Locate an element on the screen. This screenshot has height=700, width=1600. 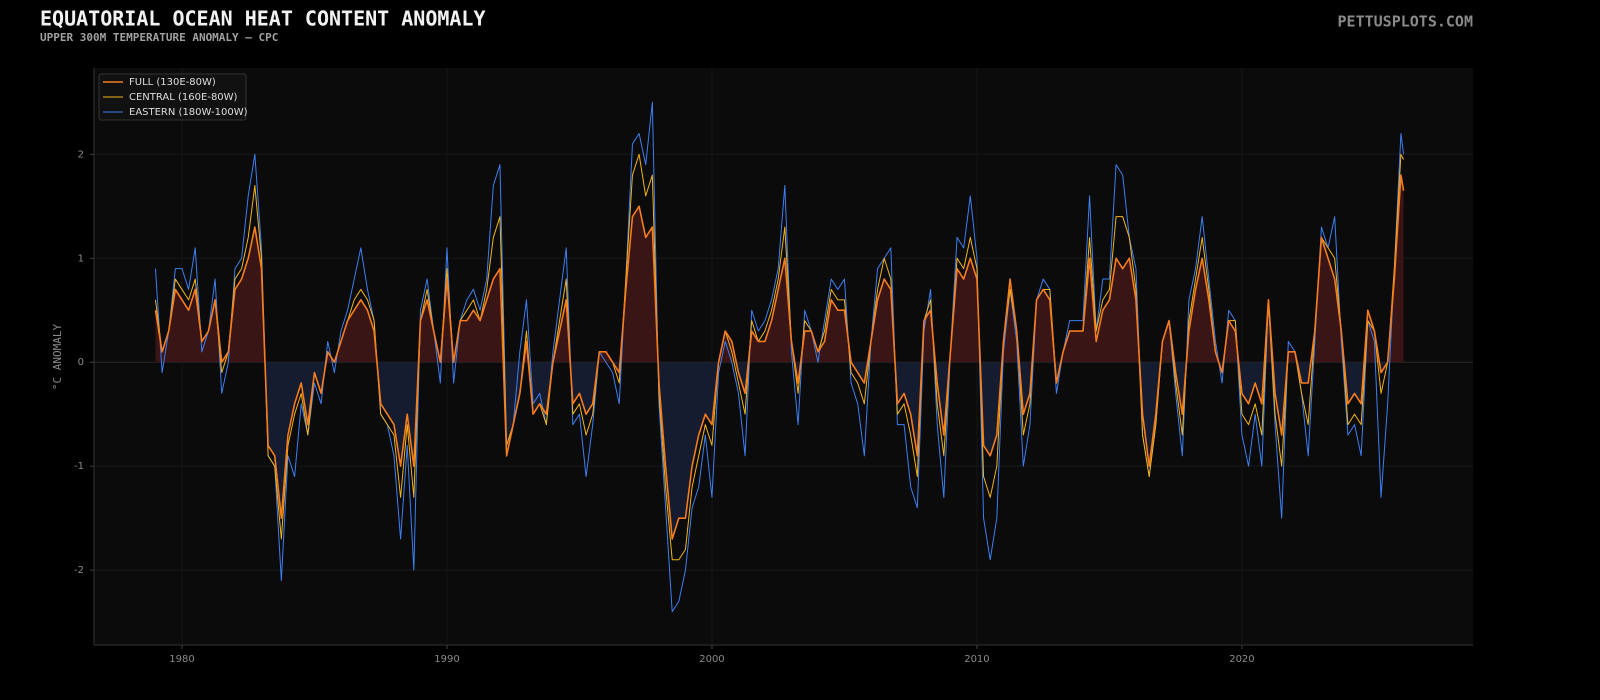
y-tick-label: 1 is located at coordinates (81, 258).